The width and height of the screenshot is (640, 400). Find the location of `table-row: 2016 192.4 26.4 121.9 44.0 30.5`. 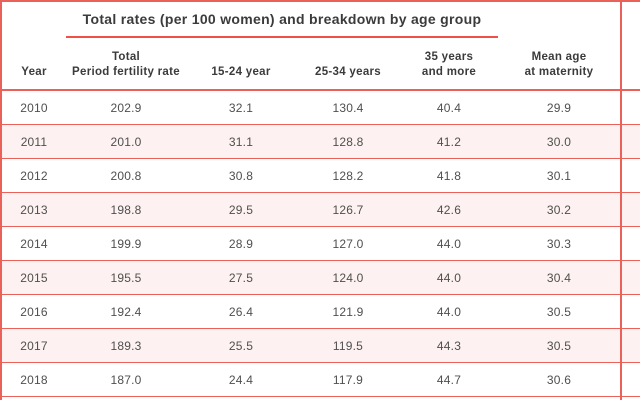

table-row: 2016 192.4 26.4 121.9 44.0 30.5 is located at coordinates (321, 312).